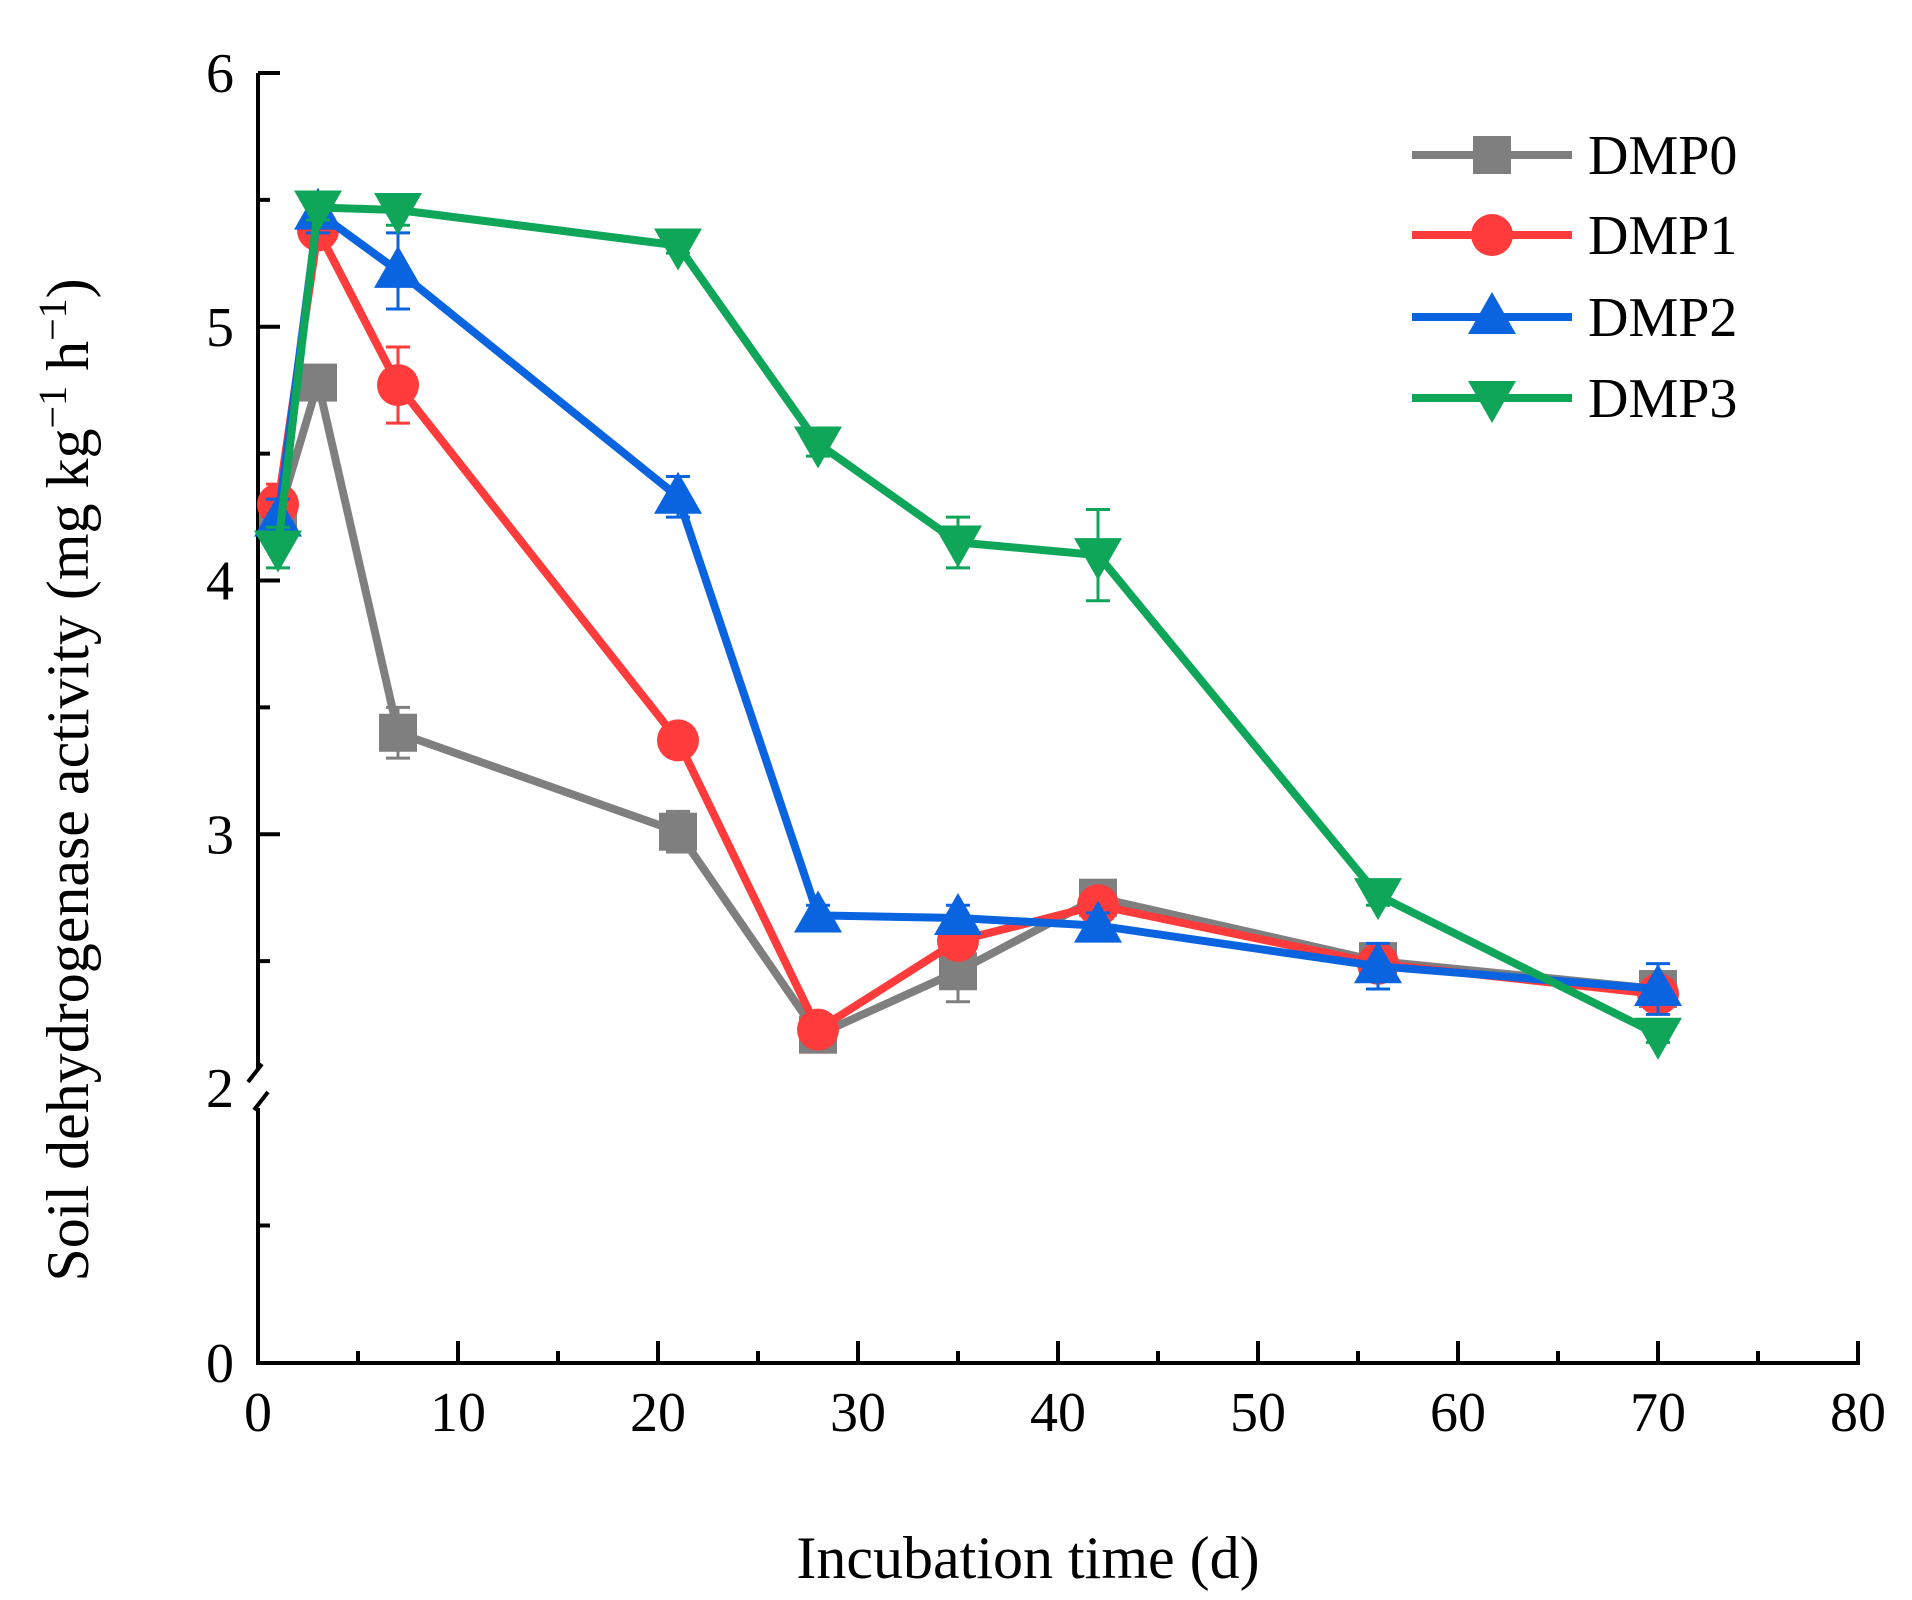 This screenshot has width=1912, height=1600. I want to click on legend-label: DMP1, so click(1662, 236).